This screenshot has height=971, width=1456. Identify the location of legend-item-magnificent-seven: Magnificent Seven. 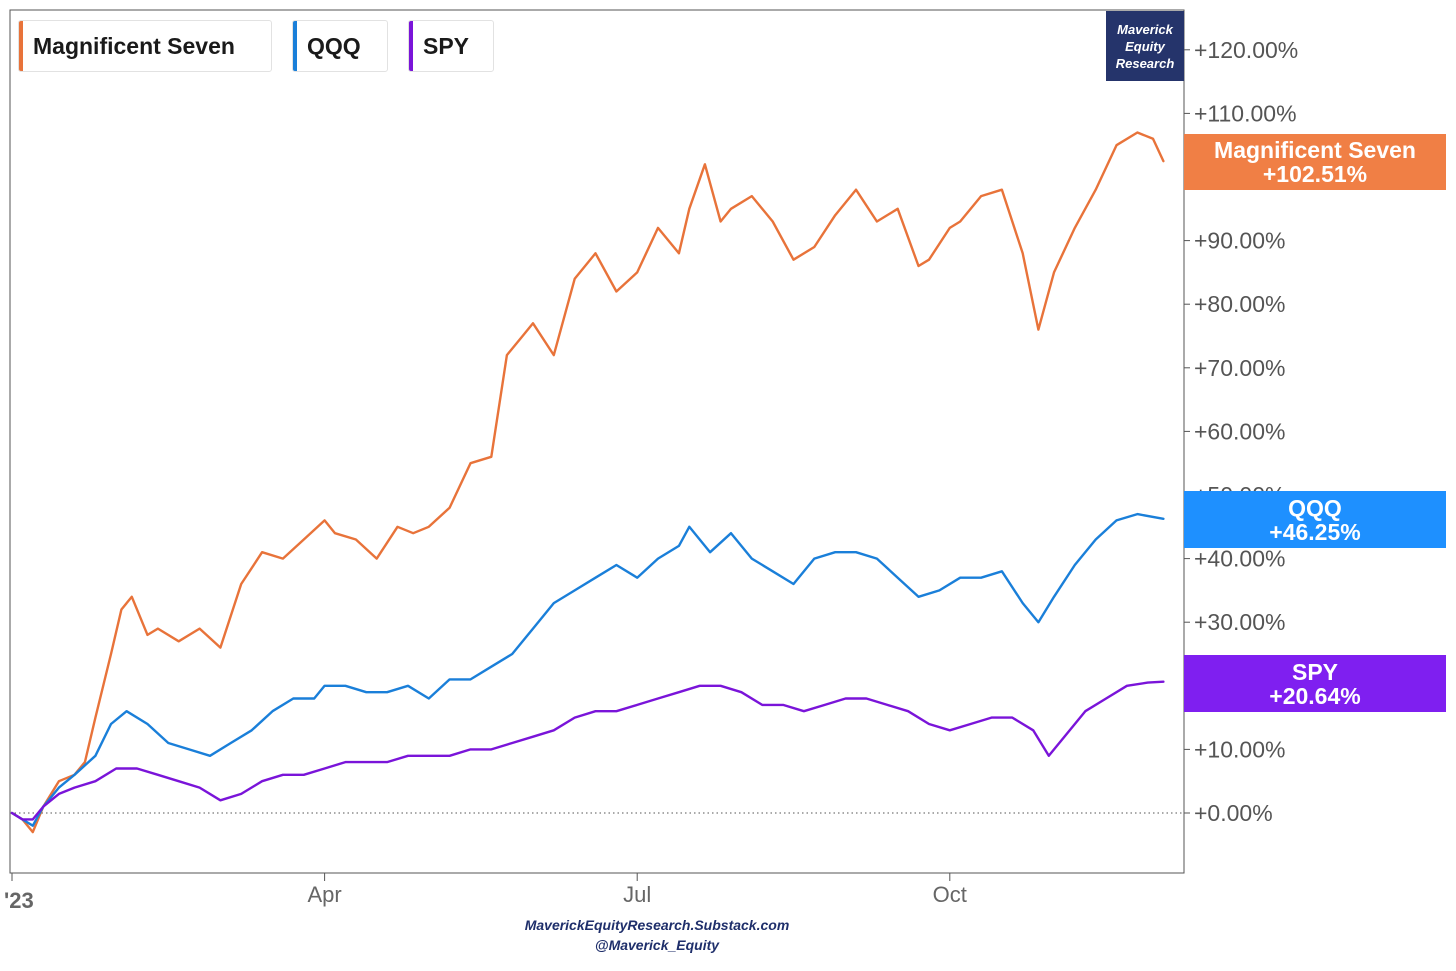
(145, 46).